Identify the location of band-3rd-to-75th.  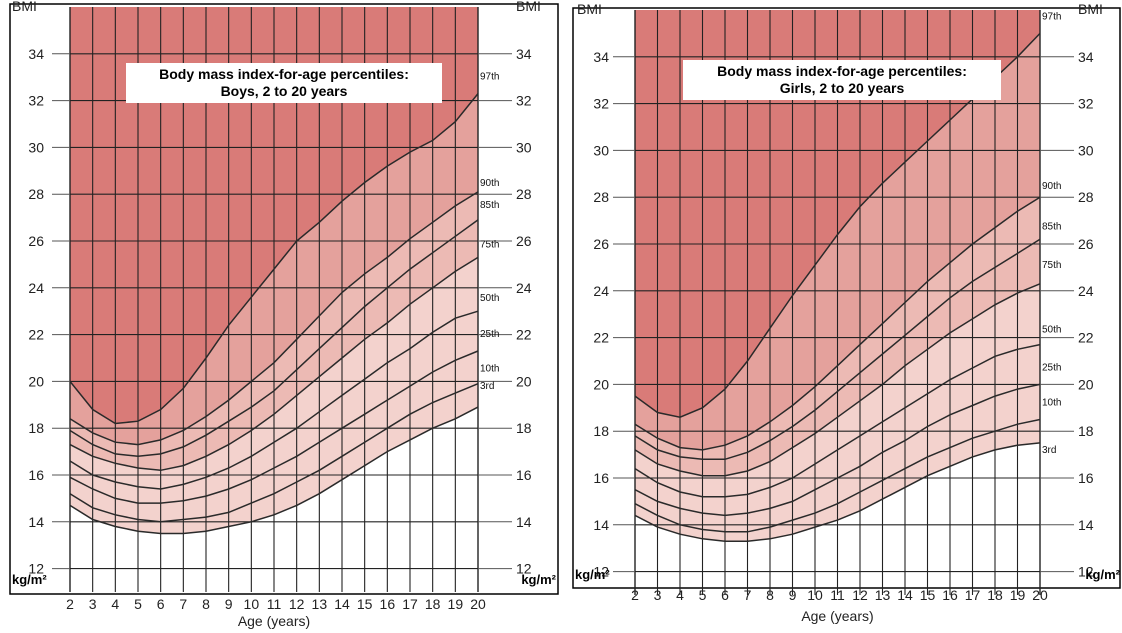
(837, 412).